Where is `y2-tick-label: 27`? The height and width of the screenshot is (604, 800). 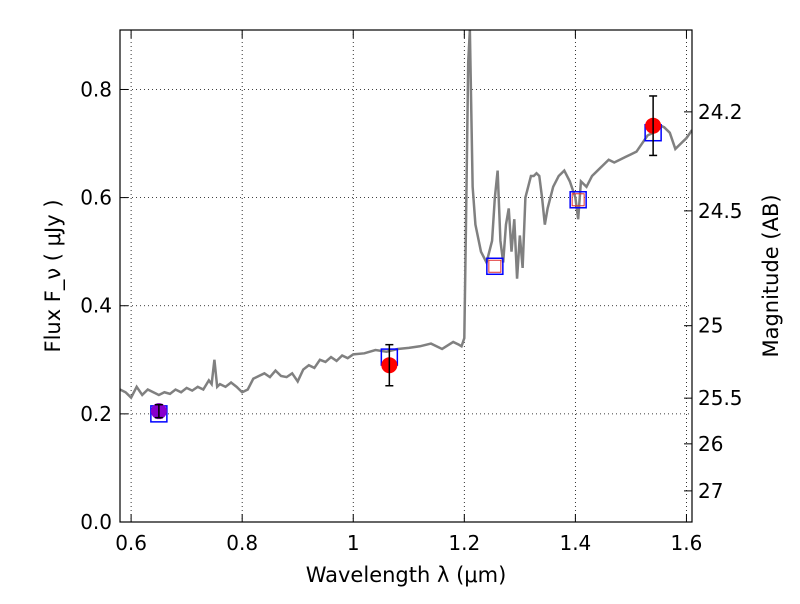
y2-tick-label: 27 is located at coordinates (710, 491).